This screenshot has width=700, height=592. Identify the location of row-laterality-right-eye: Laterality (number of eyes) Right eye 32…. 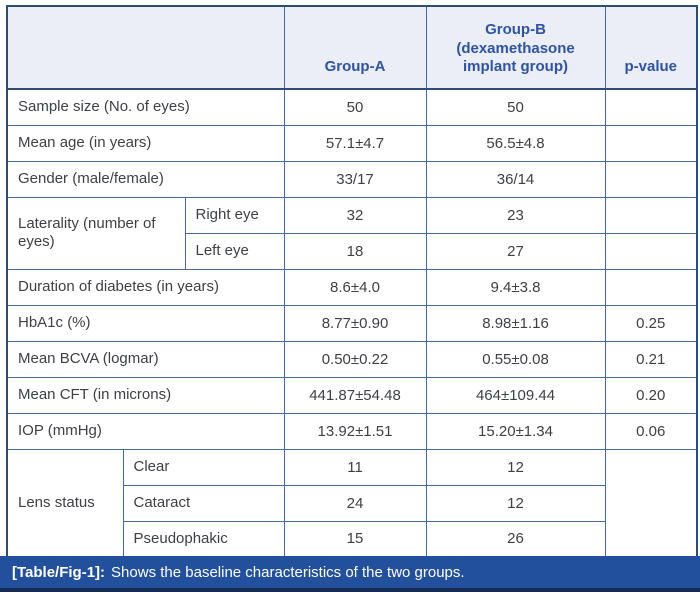
(352, 233).